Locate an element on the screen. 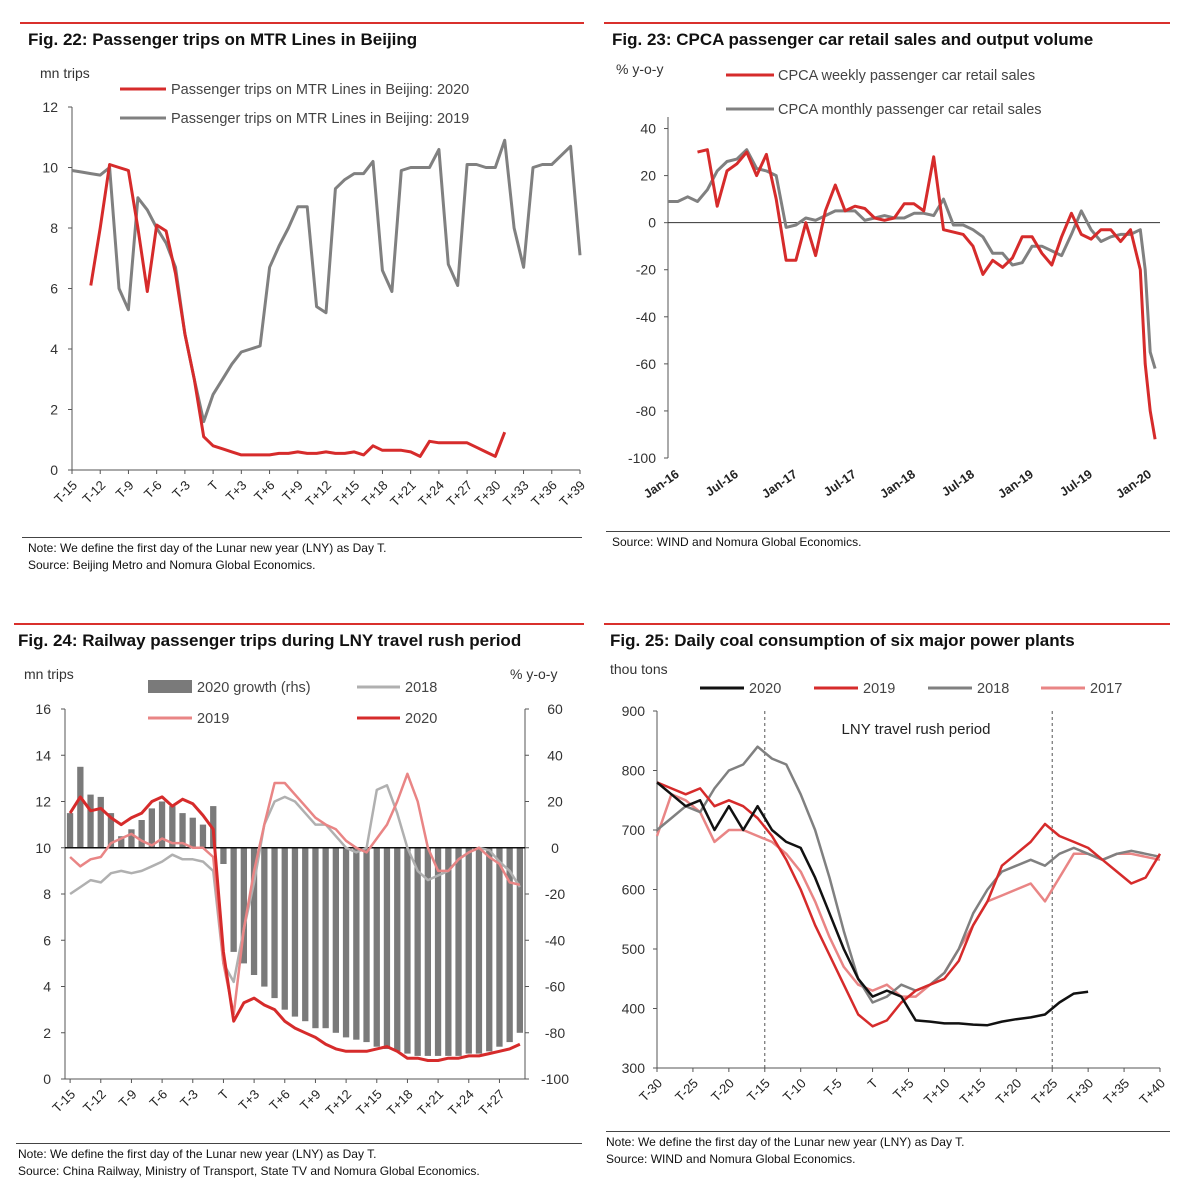 The height and width of the screenshot is (1194, 1200). fig25-y-axis-label: thou tons is located at coordinates (639, 669).